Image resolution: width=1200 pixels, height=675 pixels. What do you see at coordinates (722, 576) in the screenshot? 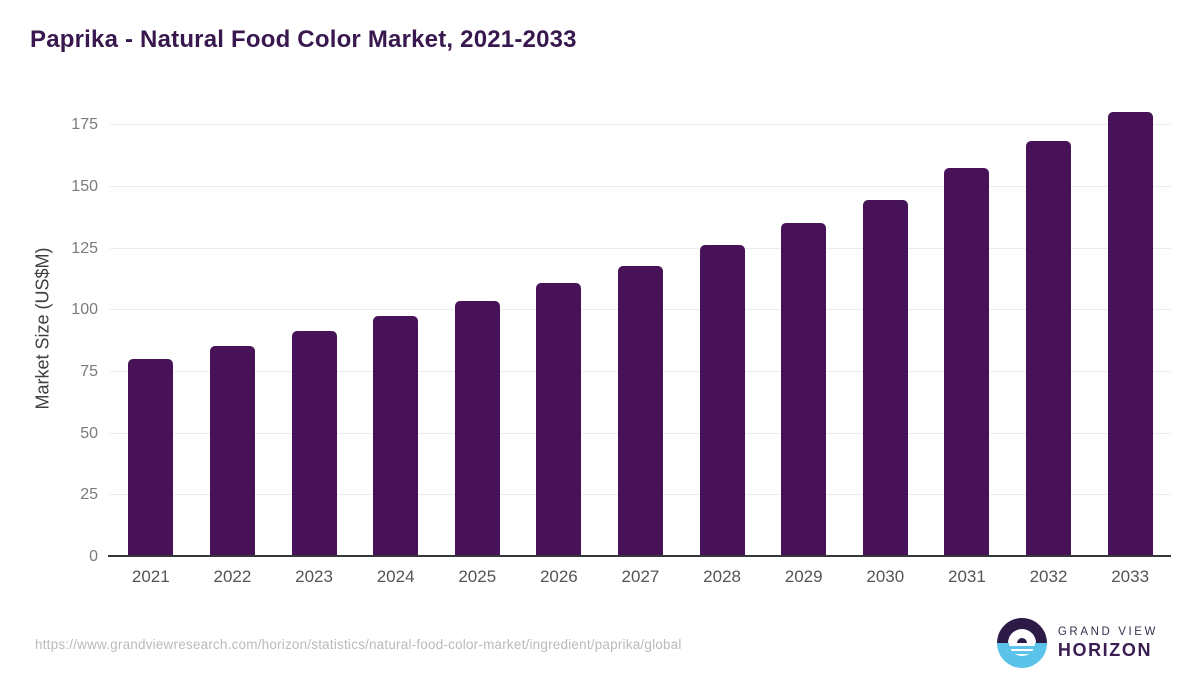
I see `x-tick-label-2028: 2028` at bounding box center [722, 576].